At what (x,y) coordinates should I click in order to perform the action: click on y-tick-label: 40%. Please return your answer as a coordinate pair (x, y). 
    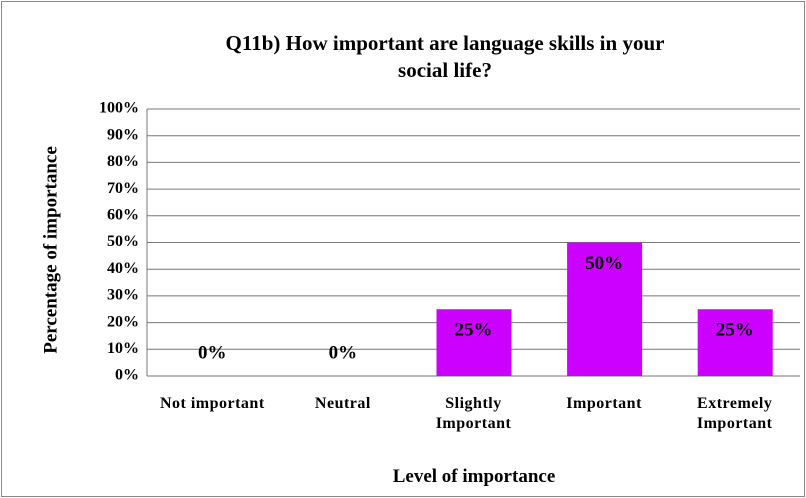
    Looking at the image, I should click on (123, 268).